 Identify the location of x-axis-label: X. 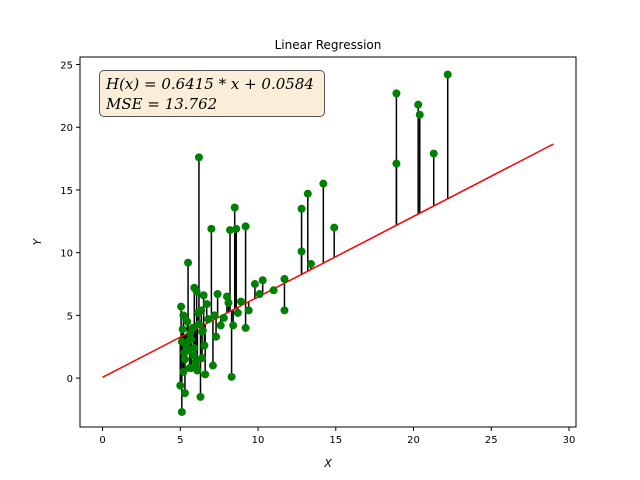
(327, 463).